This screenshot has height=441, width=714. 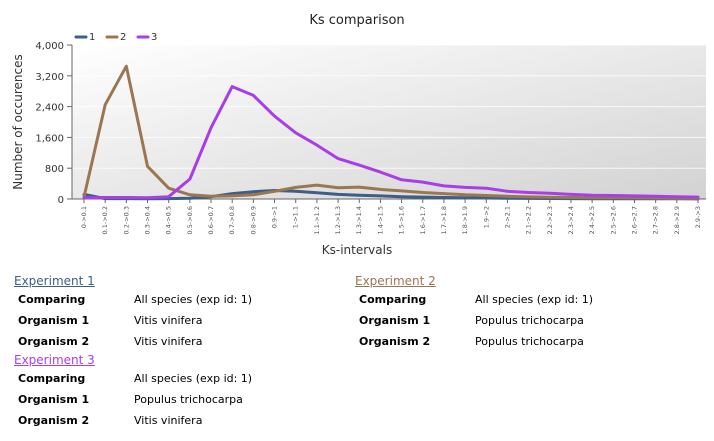 What do you see at coordinates (486, 217) in the screenshot?
I see `x-tick-label: 1.9->2` at bounding box center [486, 217].